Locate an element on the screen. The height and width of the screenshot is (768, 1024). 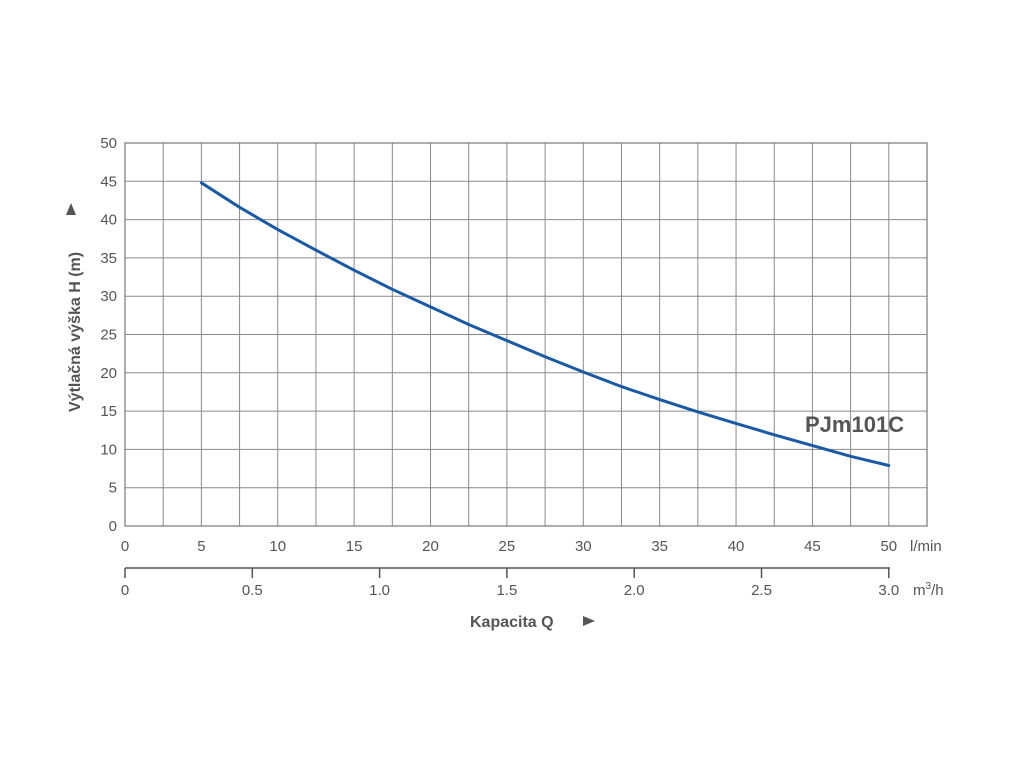
y-tick-label: 5 is located at coordinates (113, 488).